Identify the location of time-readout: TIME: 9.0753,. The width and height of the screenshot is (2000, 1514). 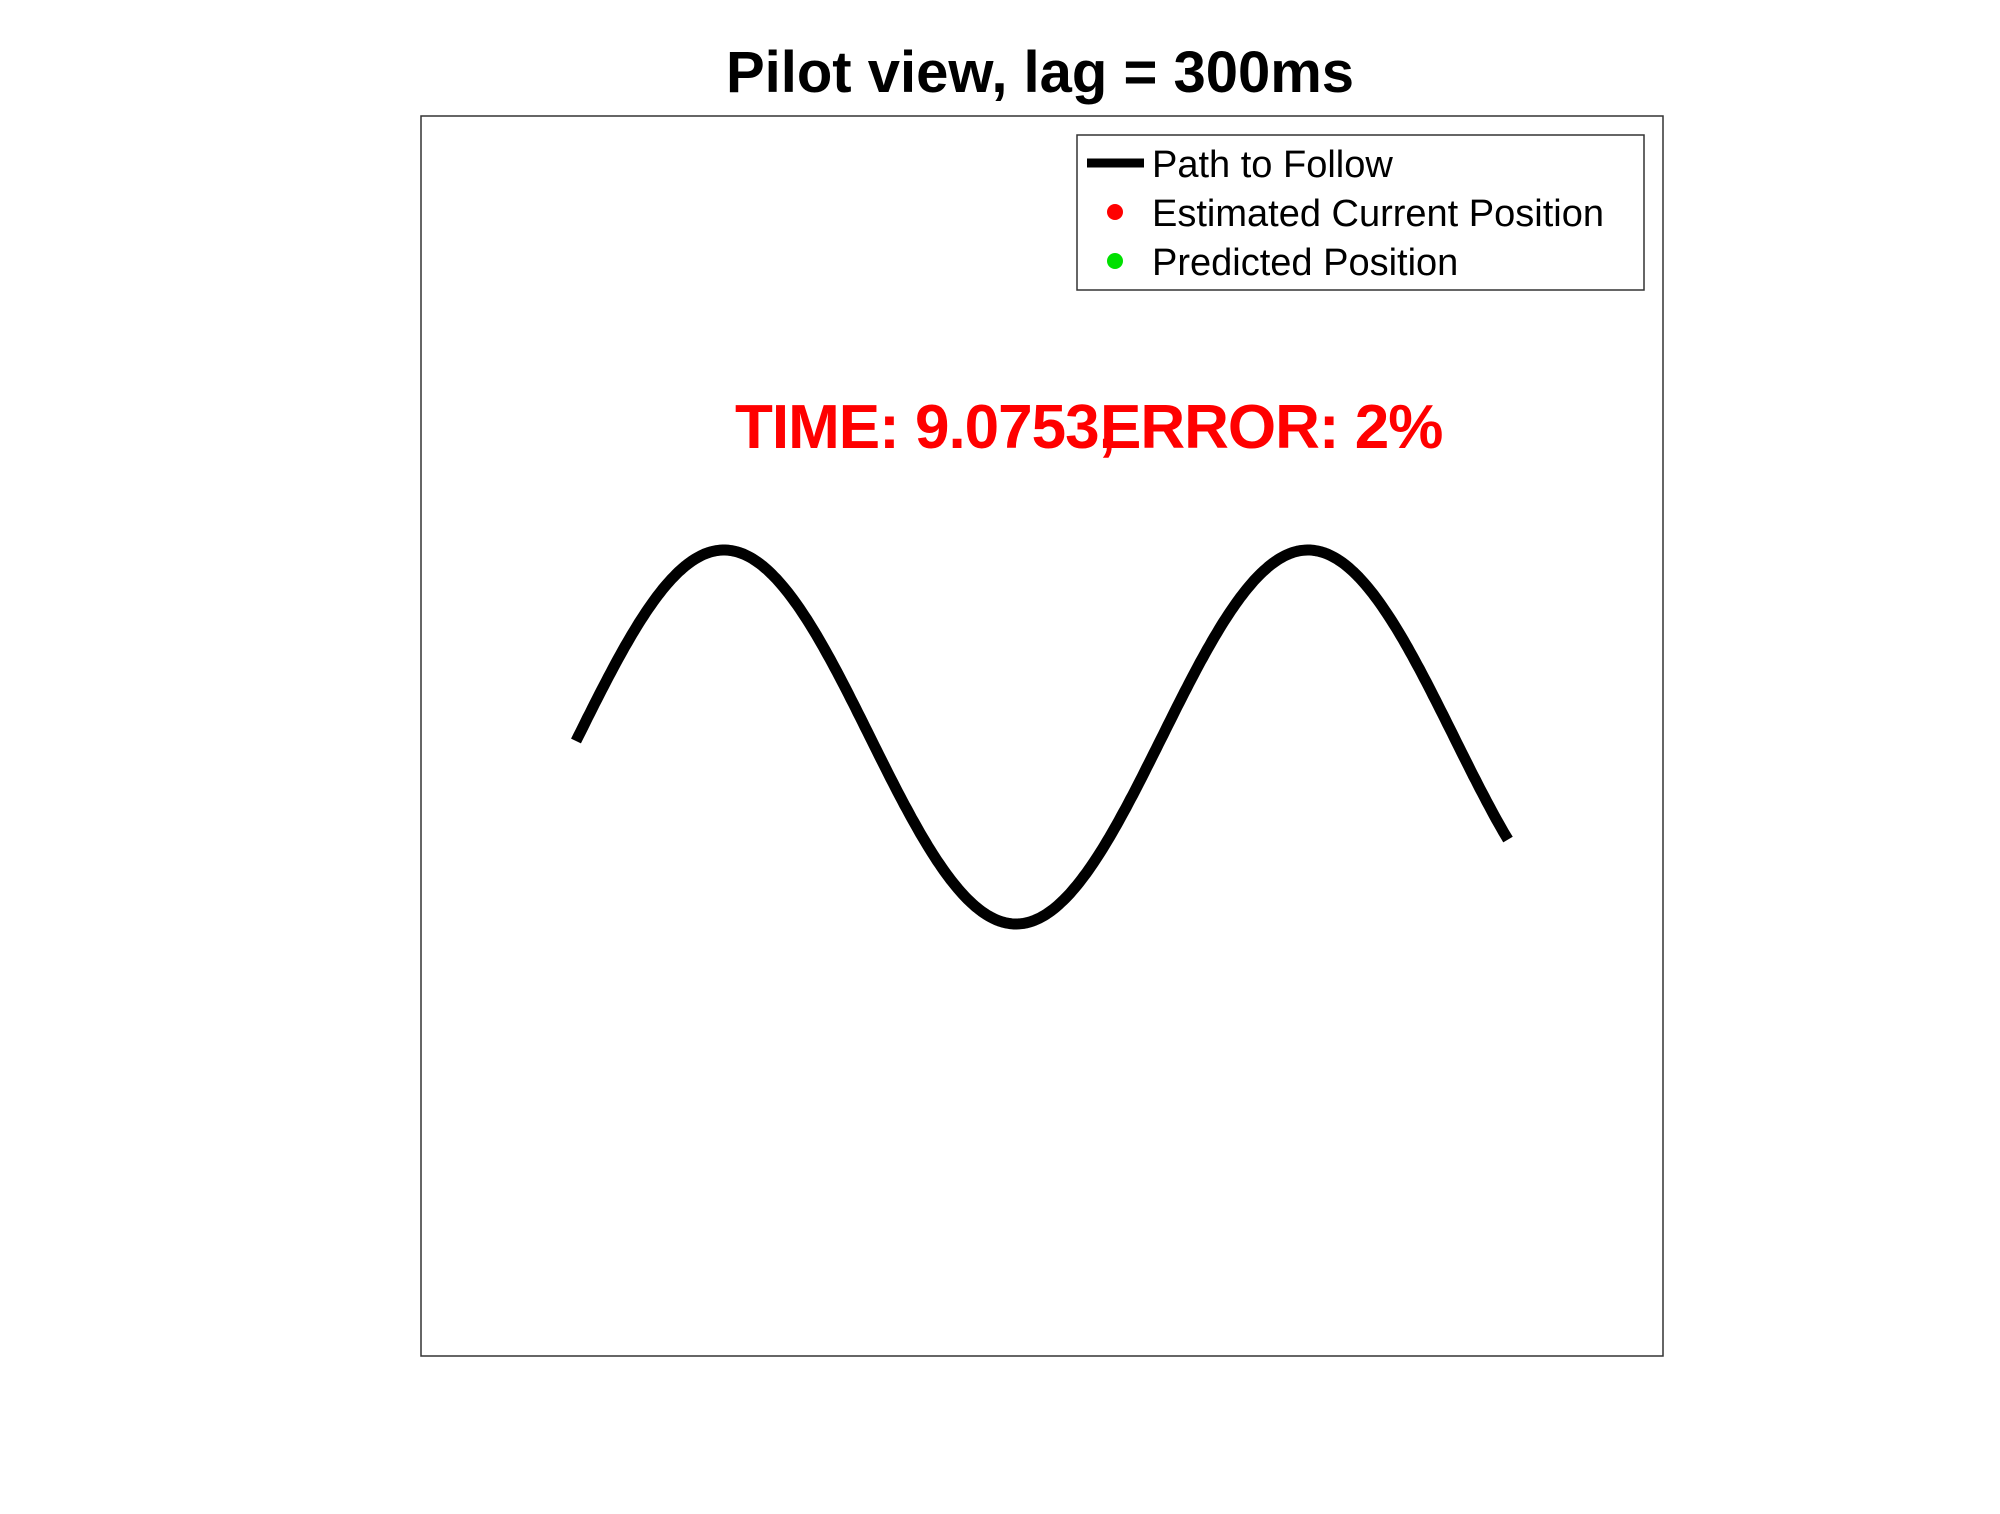
(925, 427).